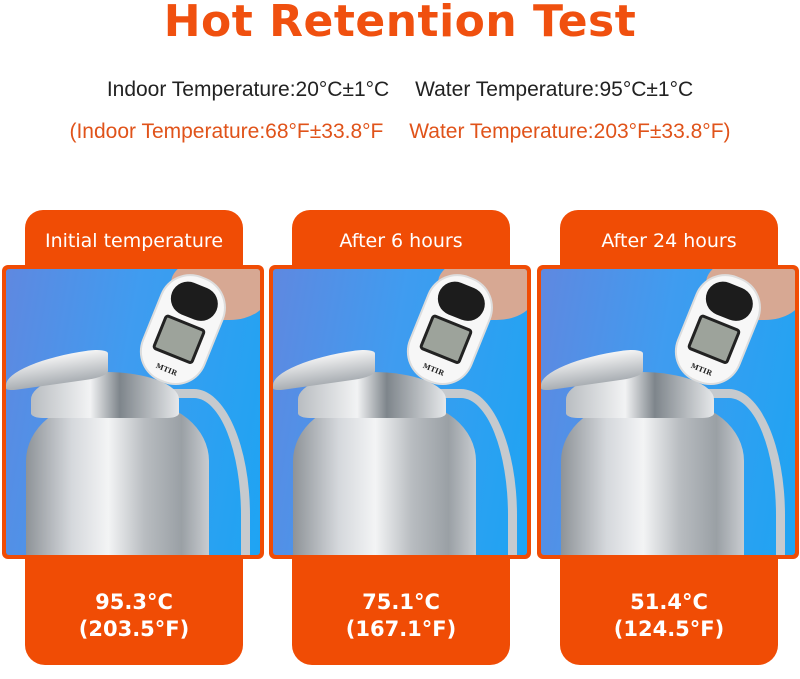 The width and height of the screenshot is (800, 679). Describe the element at coordinates (226, 131) in the screenshot. I see `indoor-temp-f: (Indoor Temperature:68°F±33.8°F` at that location.